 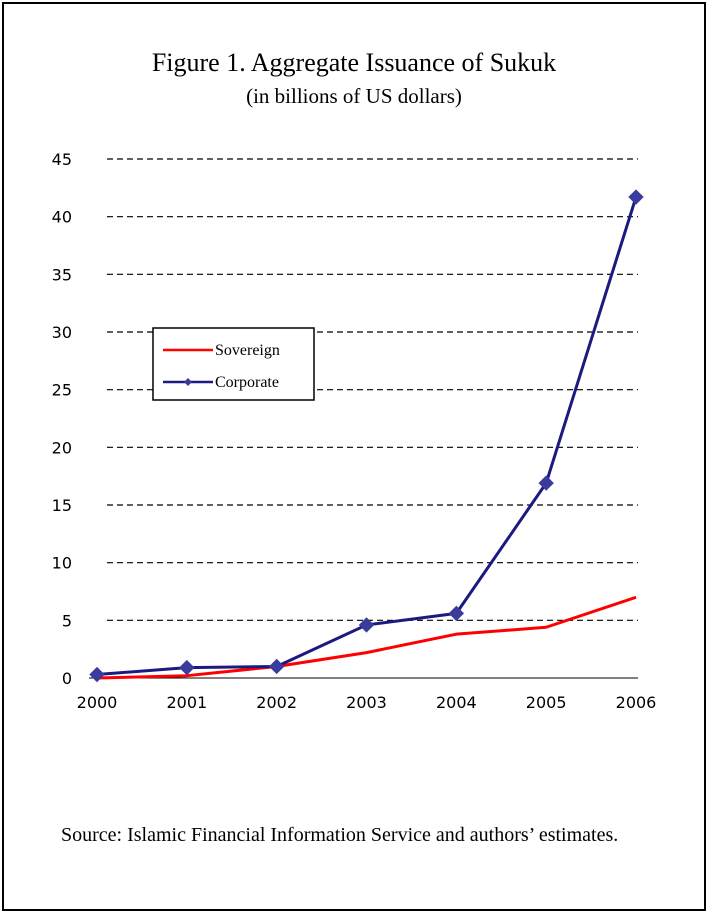 What do you see at coordinates (62, 390) in the screenshot?
I see `y-tick-label: 25` at bounding box center [62, 390].